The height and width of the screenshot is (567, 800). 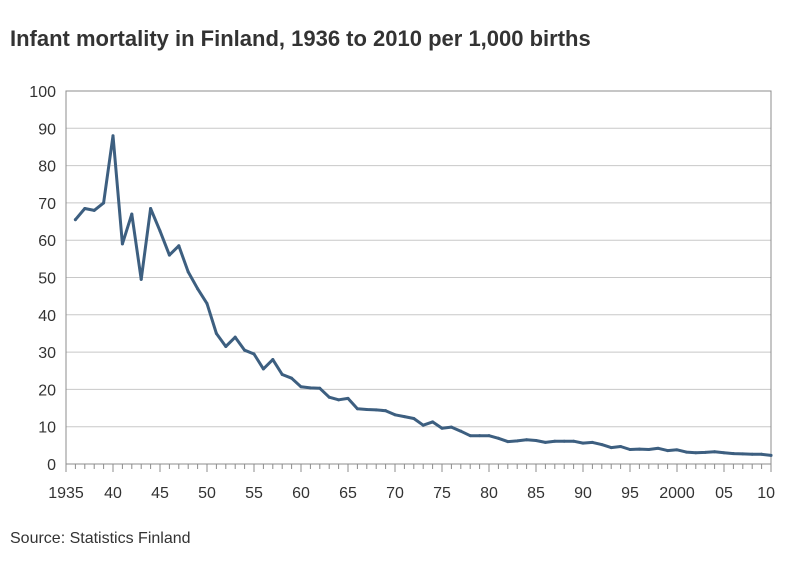 What do you see at coordinates (433, 422) in the screenshot?
I see `data-point-1974` at bounding box center [433, 422].